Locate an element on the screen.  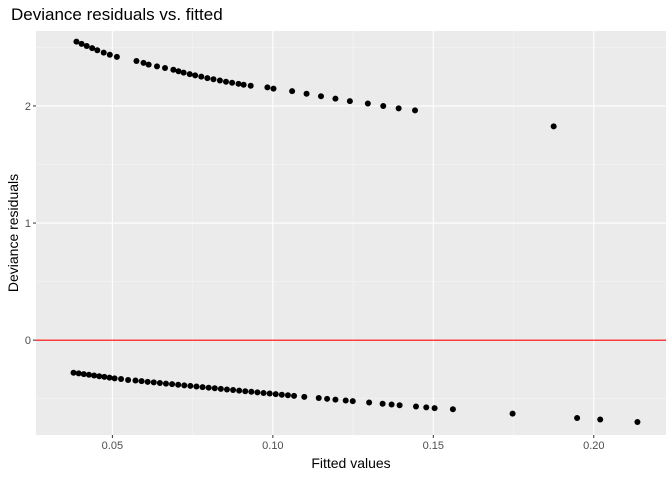
y-tick-label: 2 is located at coordinates (28, 107).